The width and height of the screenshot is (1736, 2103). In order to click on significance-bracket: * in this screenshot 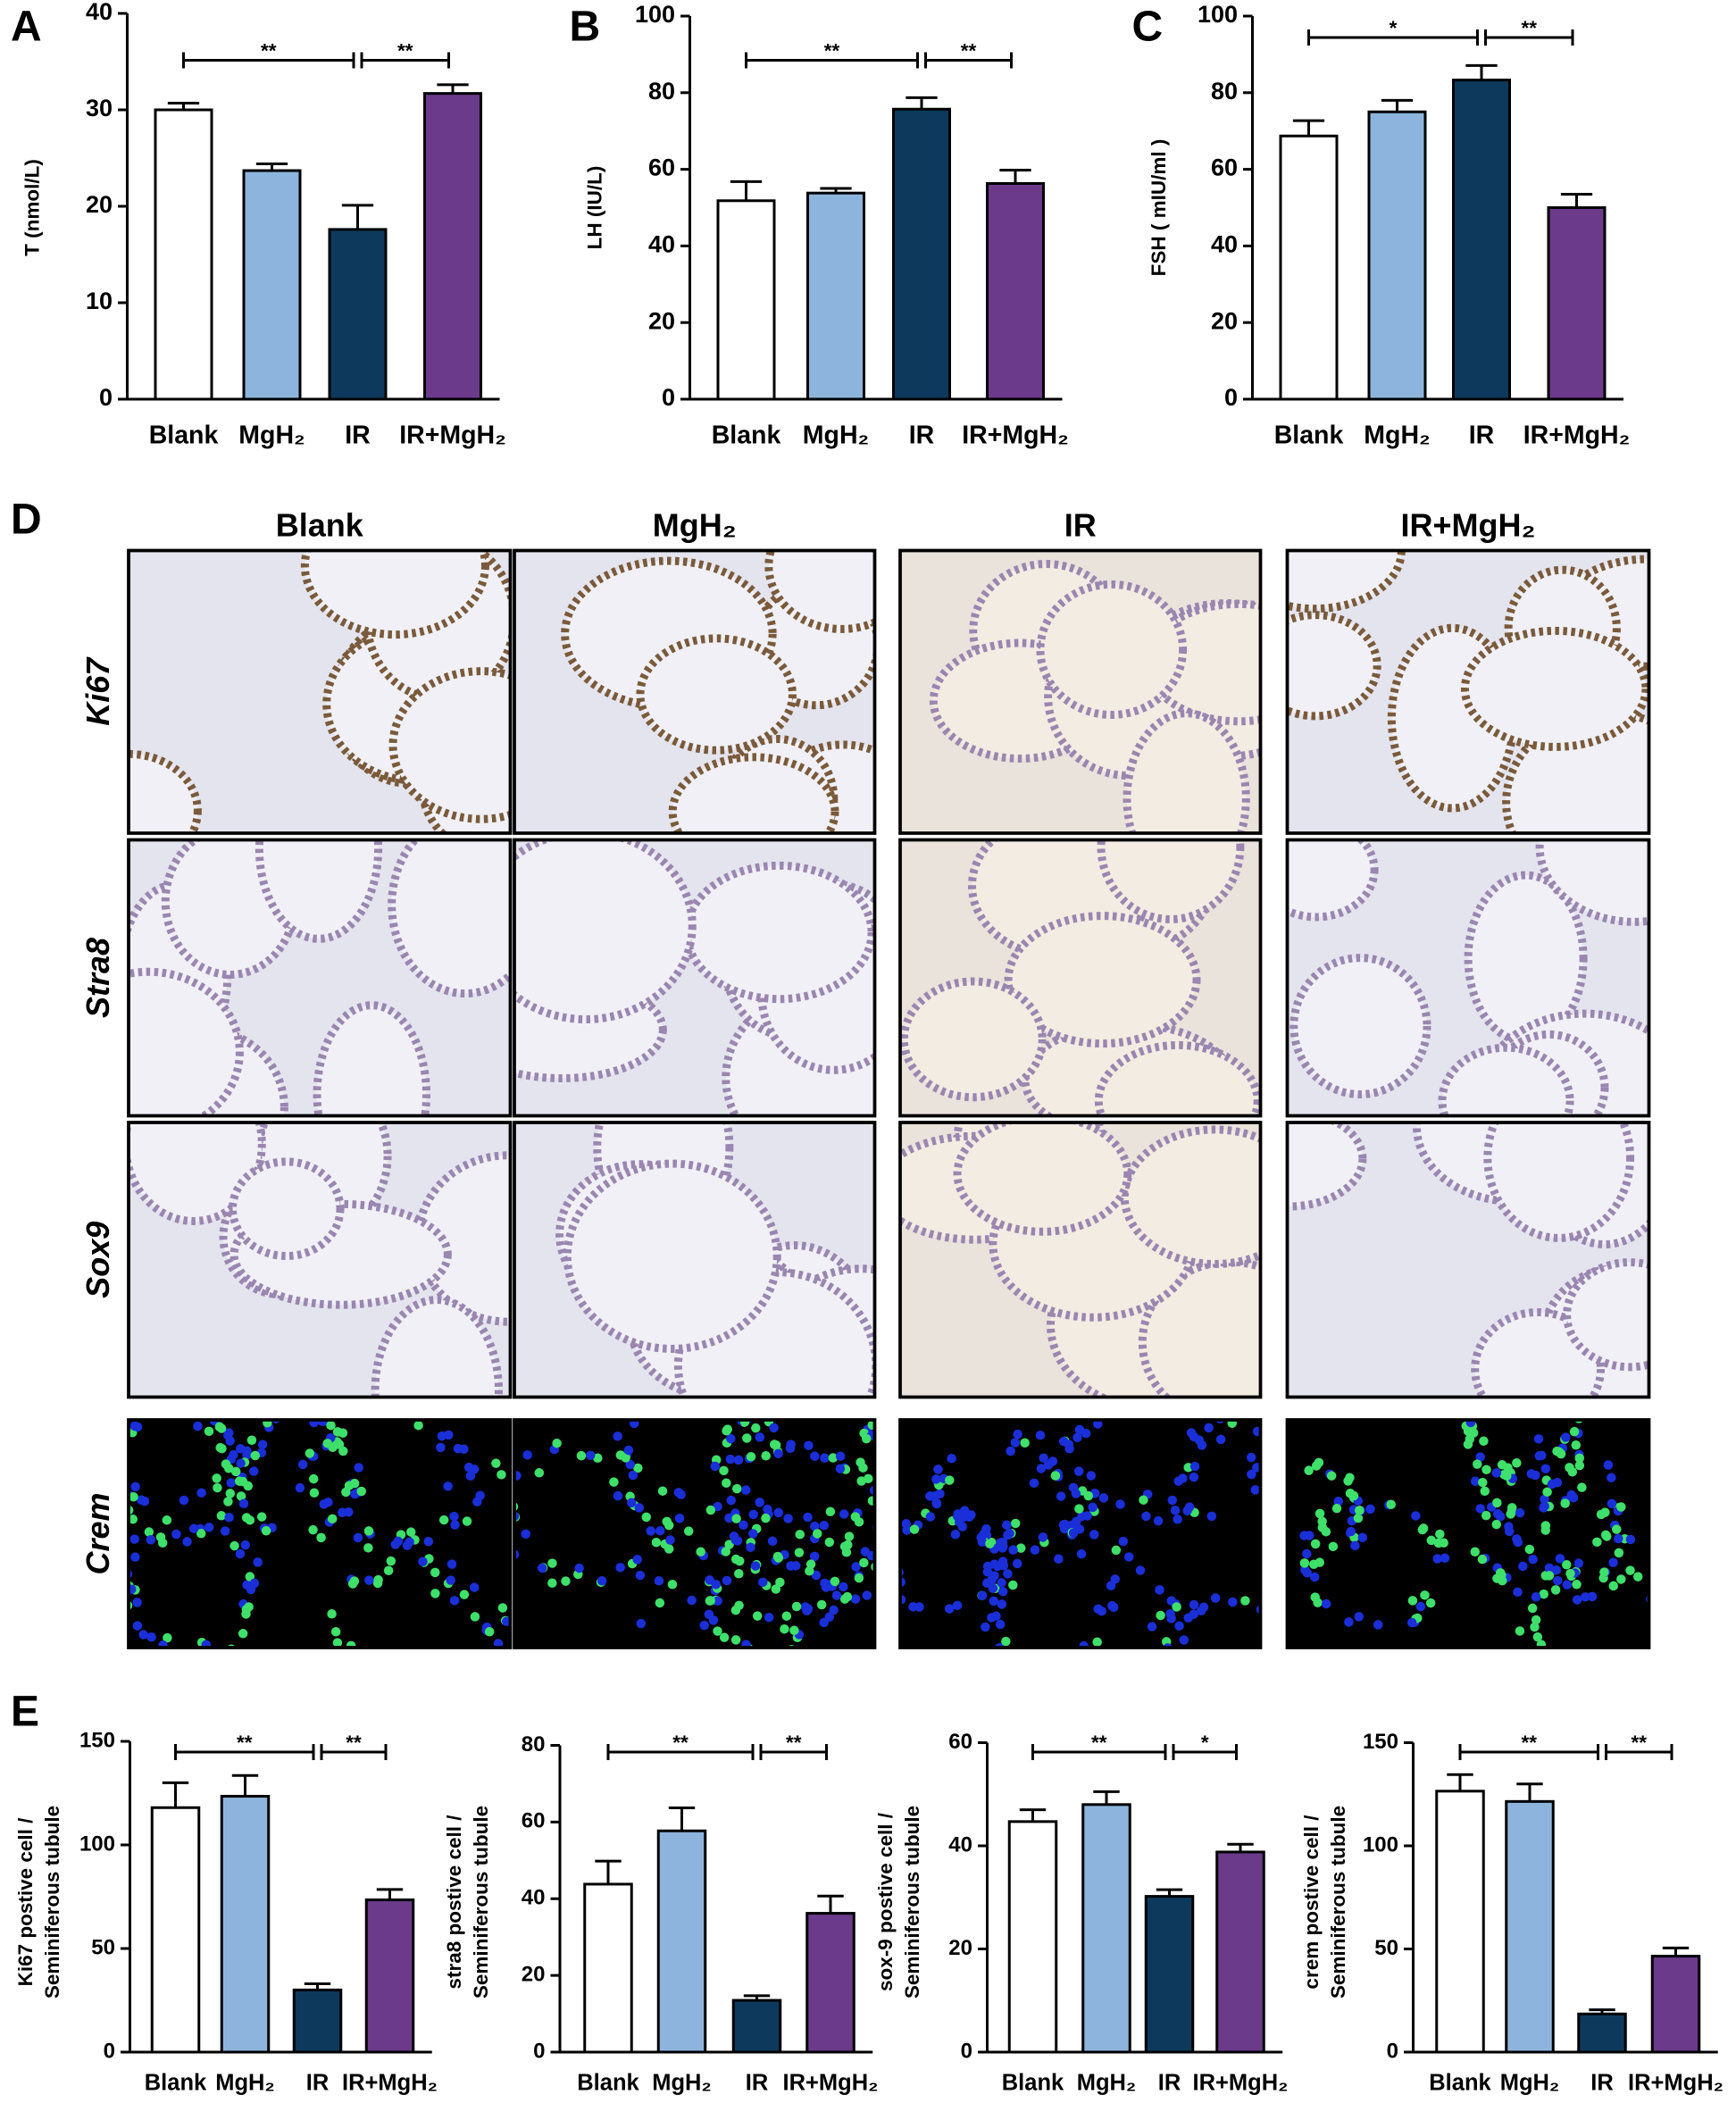, I will do `click(1205, 1746)`.